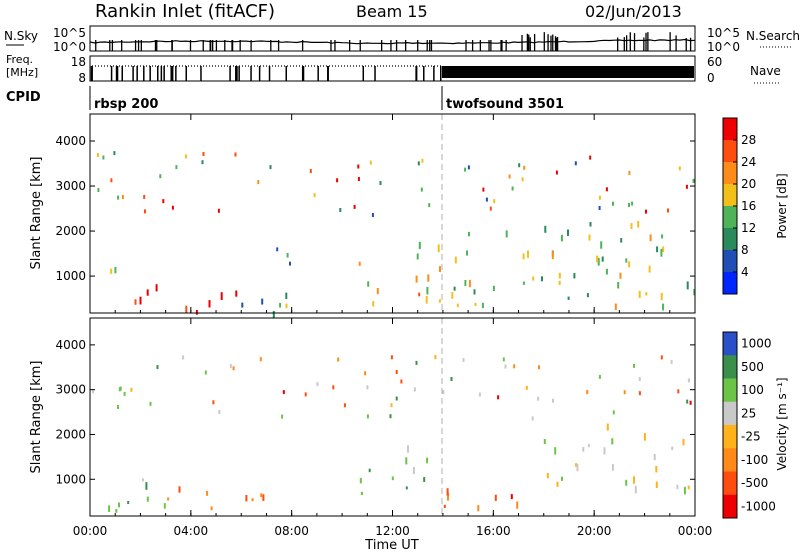 The width and height of the screenshot is (800, 554). What do you see at coordinates (36, 213) in the screenshot?
I see `power-ylabel: Slant Range [km]` at bounding box center [36, 213].